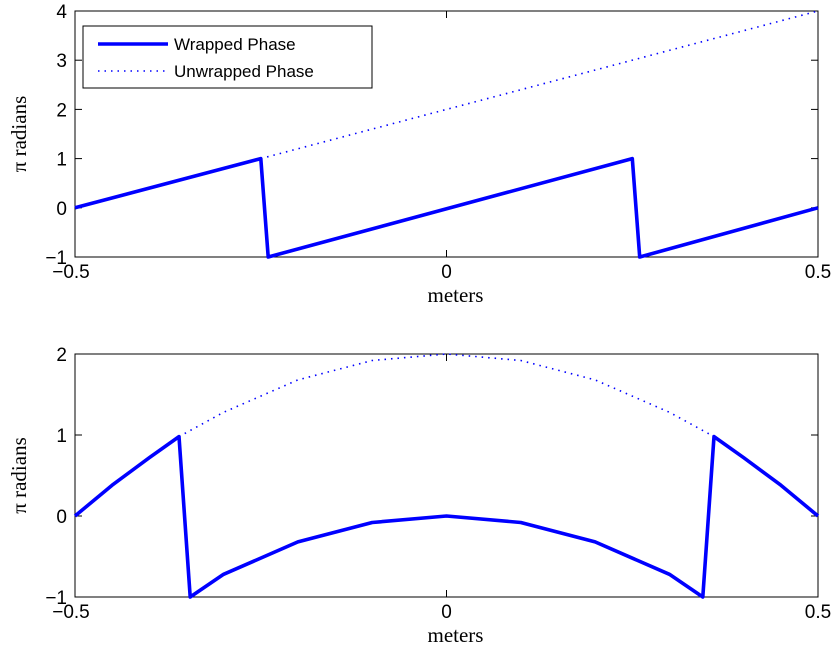  Describe the element at coordinates (244, 71) in the screenshot. I see `legend-entry-label: Unwrapped Phase` at that location.